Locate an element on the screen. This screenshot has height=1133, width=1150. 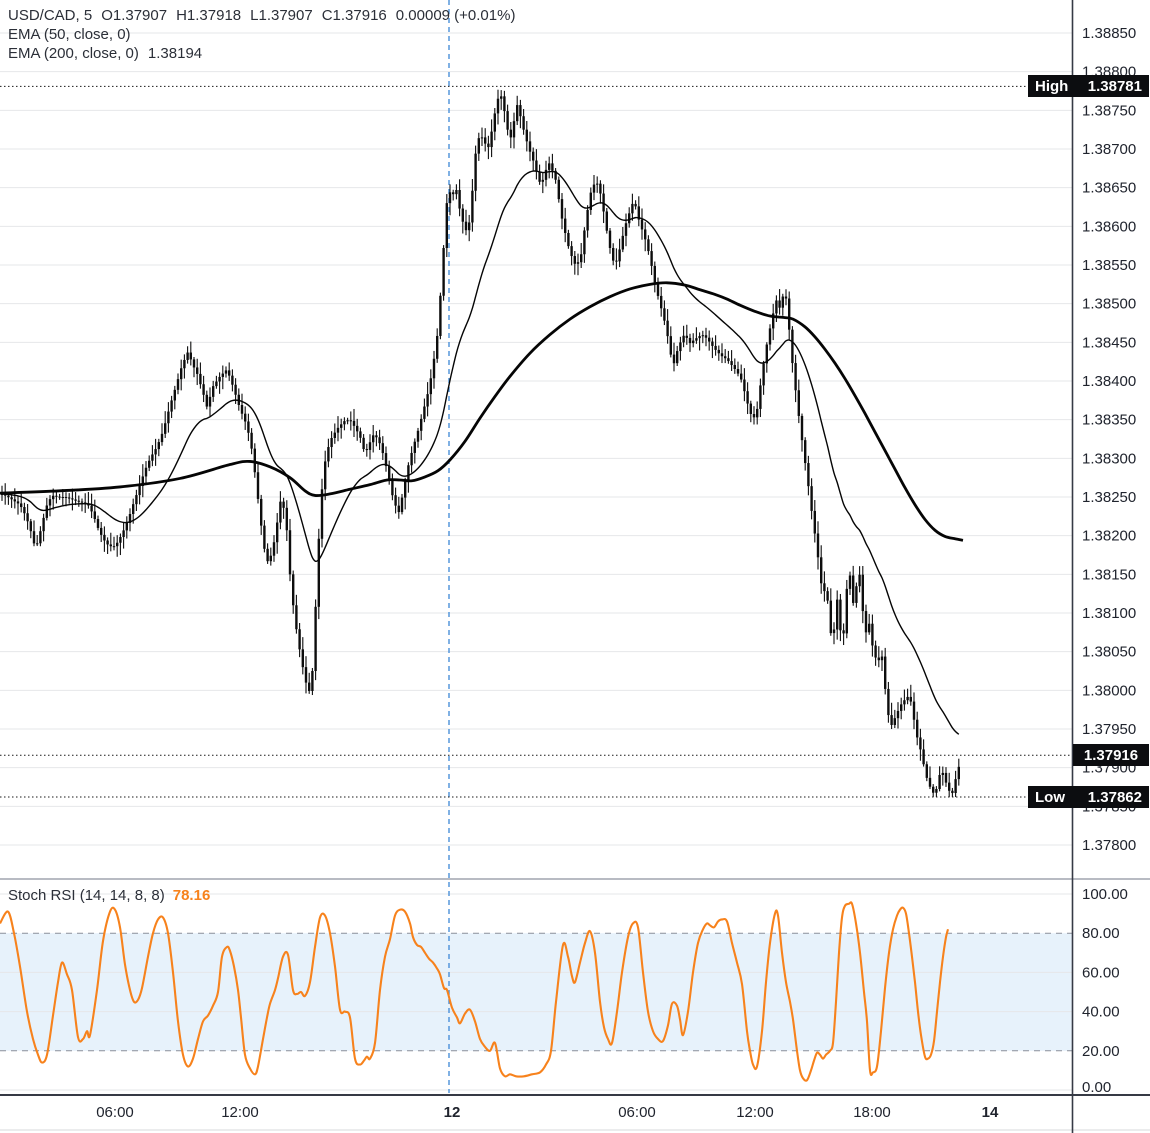
ohlc-open: O1.37907 is located at coordinates (134, 15).